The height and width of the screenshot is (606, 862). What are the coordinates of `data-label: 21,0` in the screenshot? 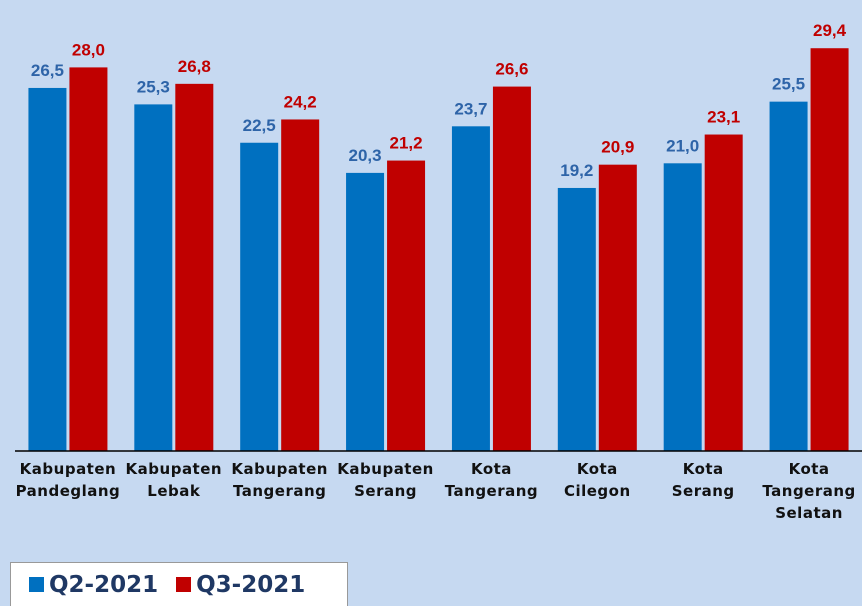 It's located at (682, 145).